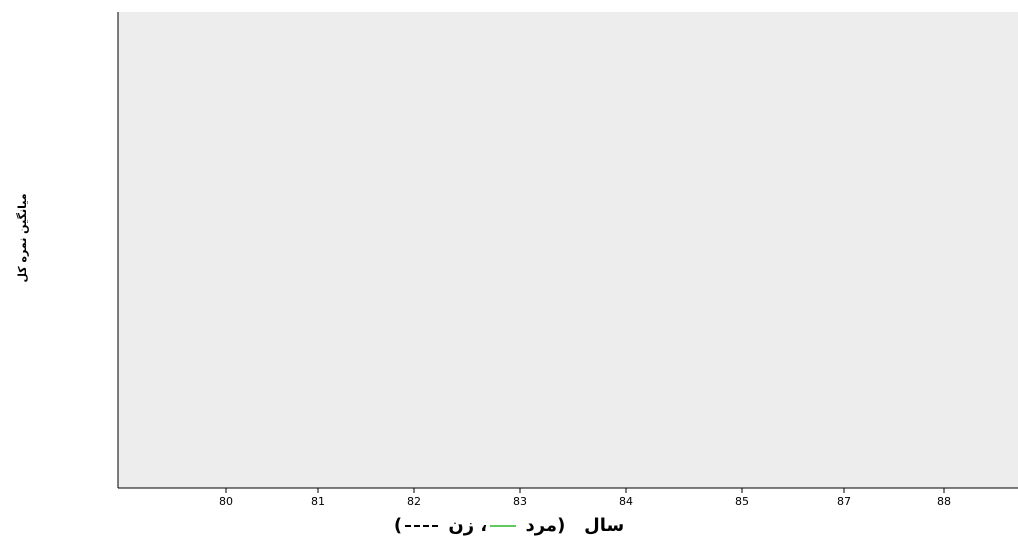  I want to click on x-axis: 80 81 82 83 84 85 87 88, so click(568, 497).